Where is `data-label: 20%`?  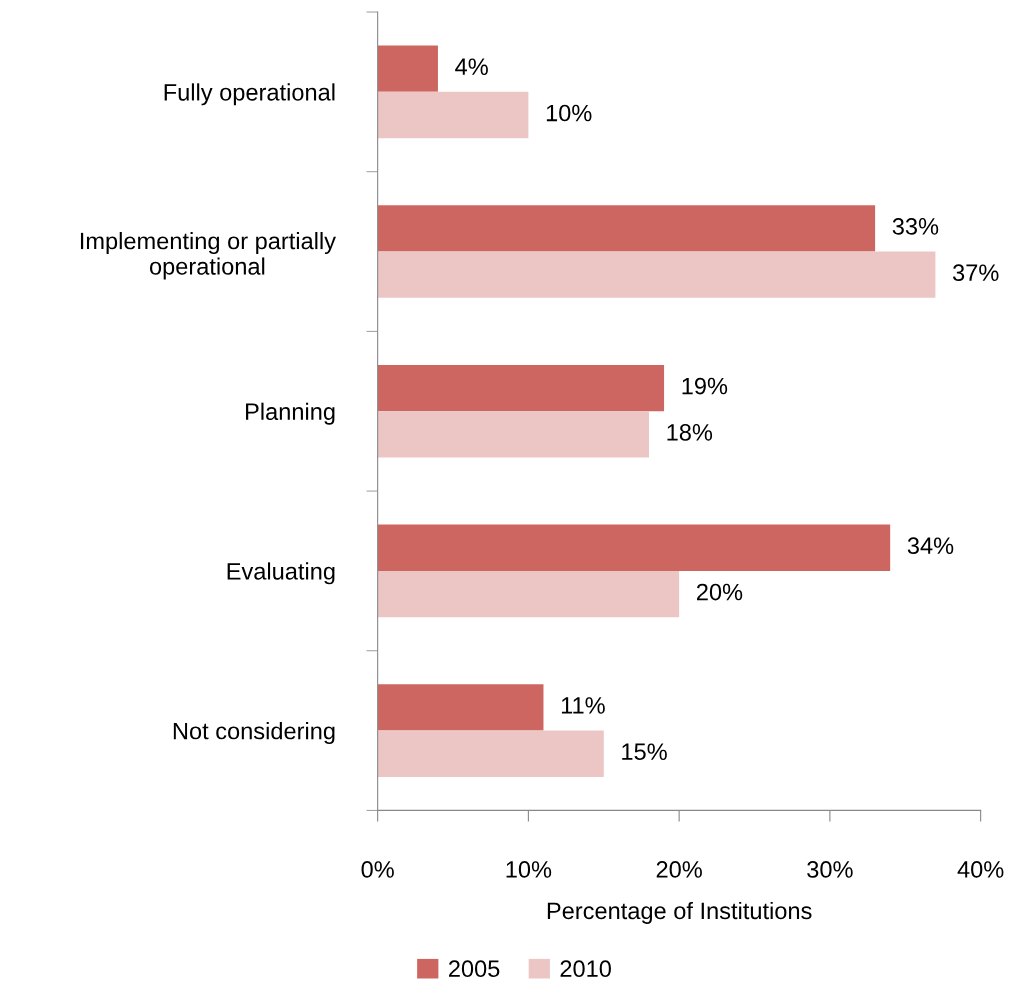
data-label: 20% is located at coordinates (719, 592).